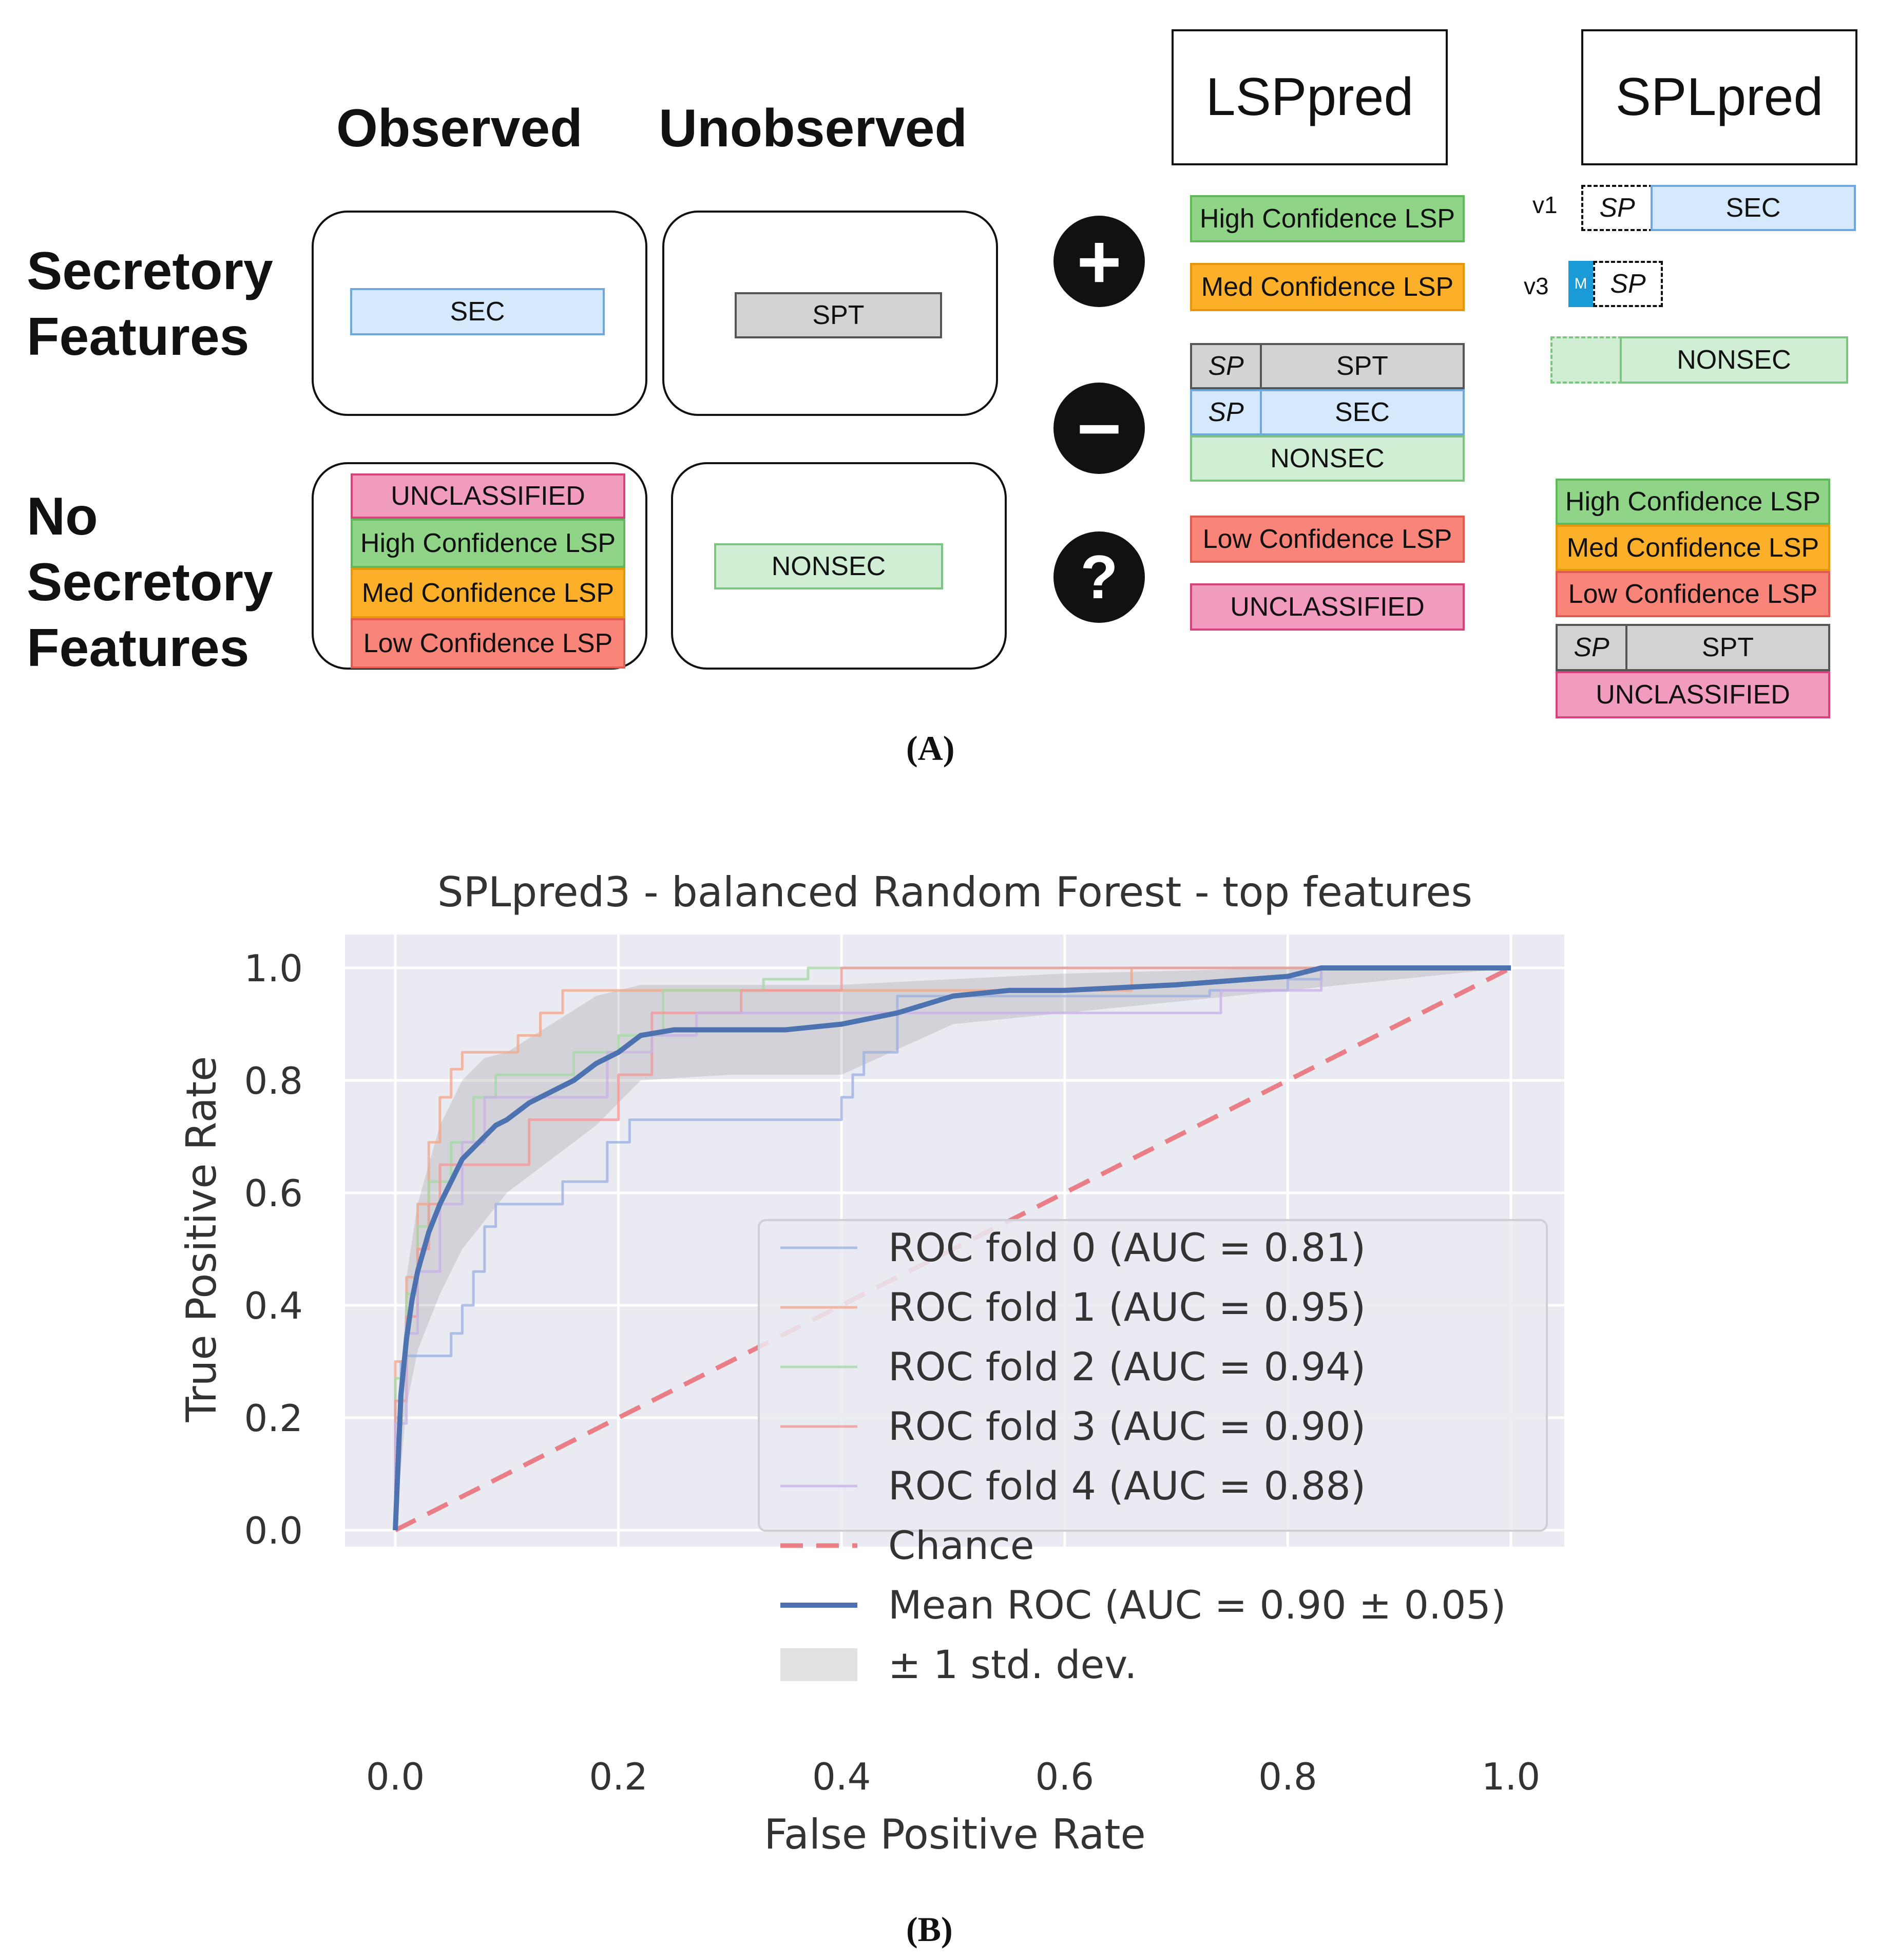 The width and height of the screenshot is (1879, 1960). What do you see at coordinates (930, 748) in the screenshot?
I see `caption-a: (A)` at bounding box center [930, 748].